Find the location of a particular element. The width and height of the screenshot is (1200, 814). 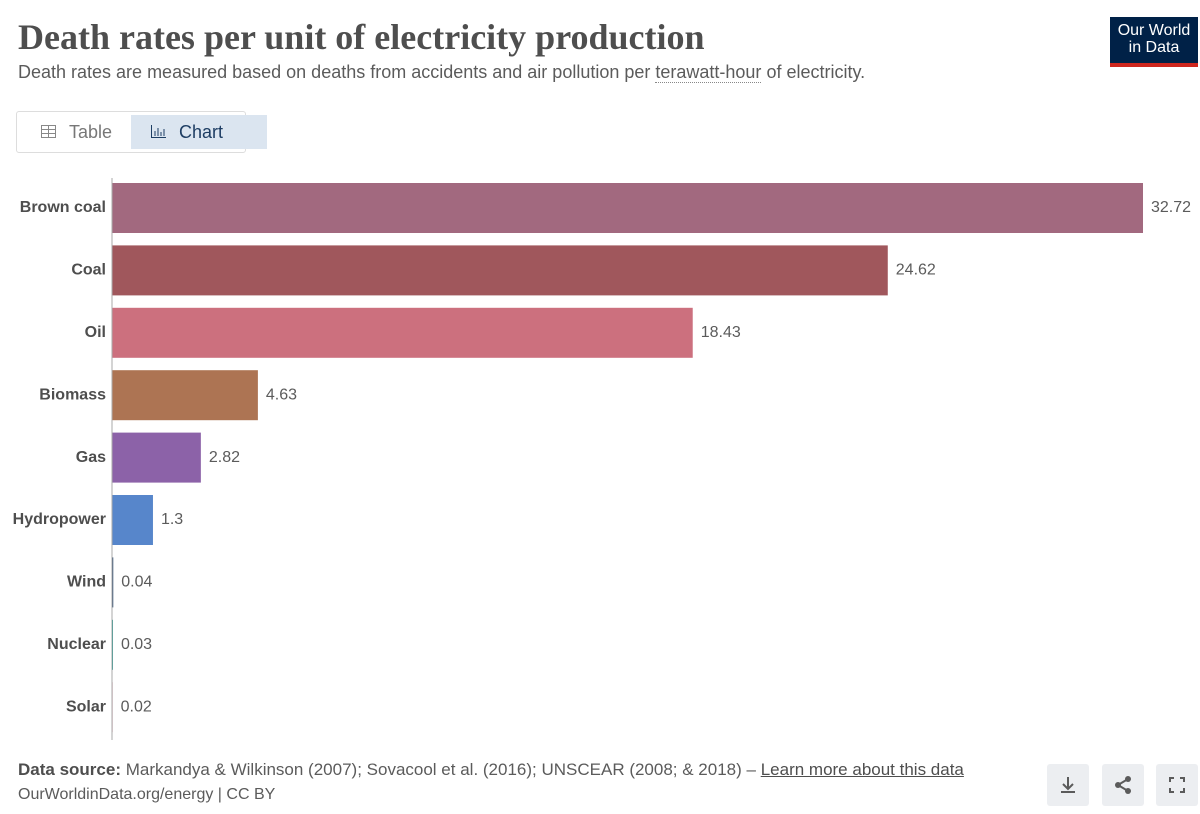

value-label: 0.02 is located at coordinates (136, 706).